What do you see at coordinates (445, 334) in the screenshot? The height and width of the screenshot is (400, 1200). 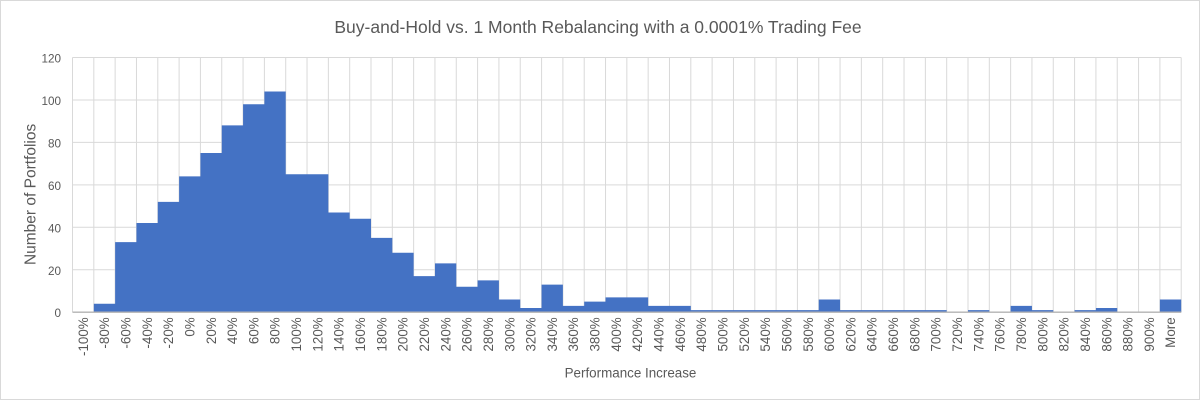 I see `svg-text: 240%` at bounding box center [445, 334].